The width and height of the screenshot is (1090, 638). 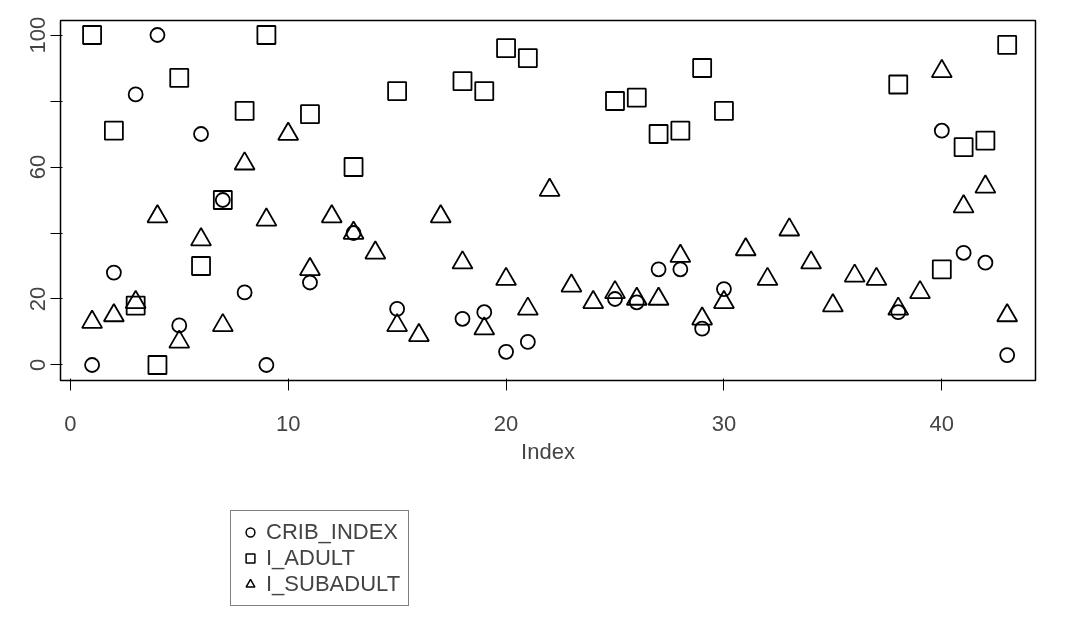 I want to click on x-tick-label: 30, so click(x=724, y=423).